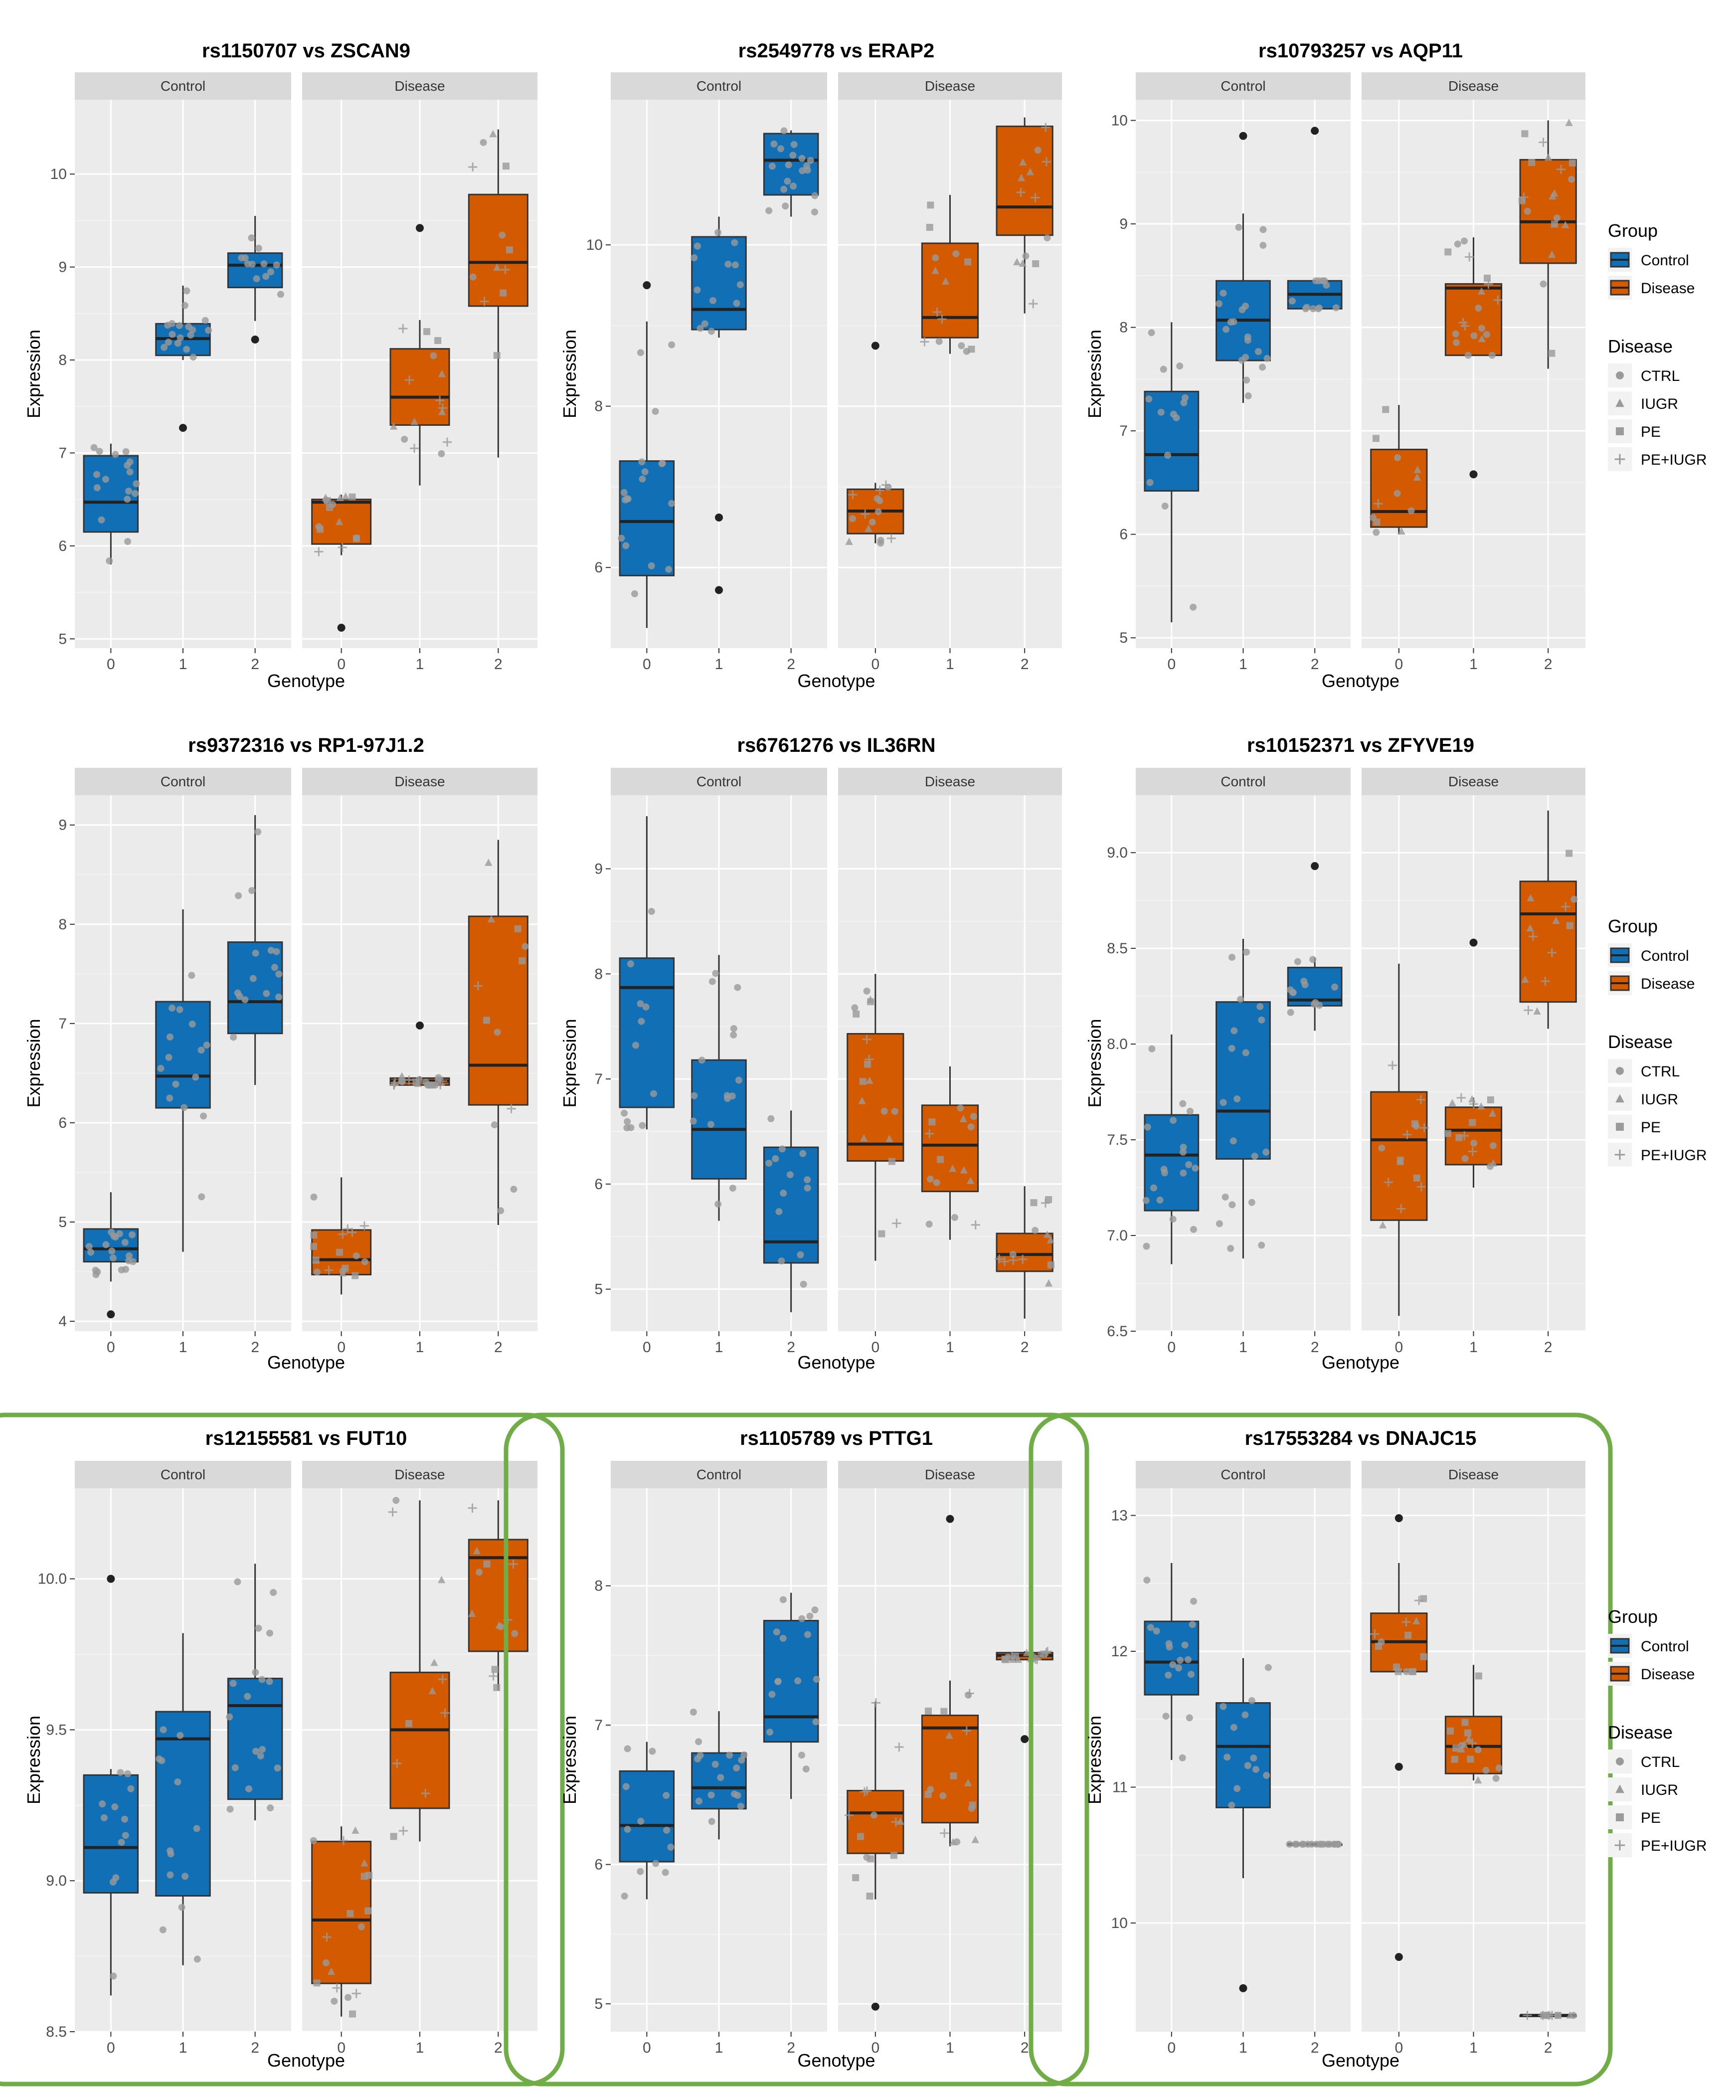 This screenshot has height=2100, width=1736. I want to click on legend-shape-plus, so click(1619, 1846).